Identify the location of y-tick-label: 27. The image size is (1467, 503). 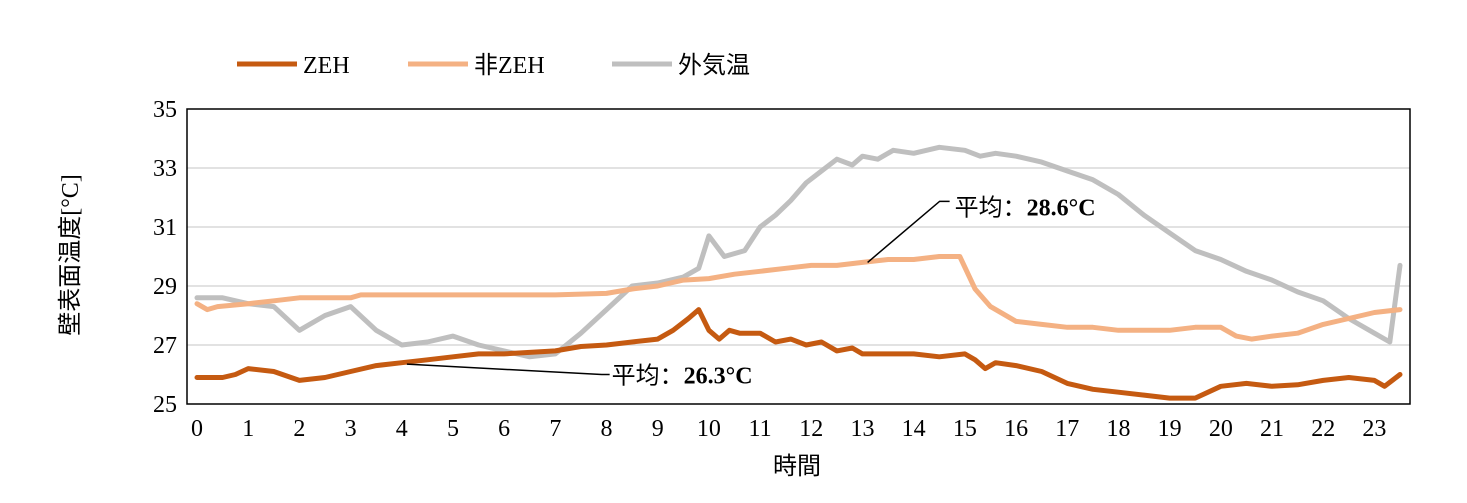
(165, 346).